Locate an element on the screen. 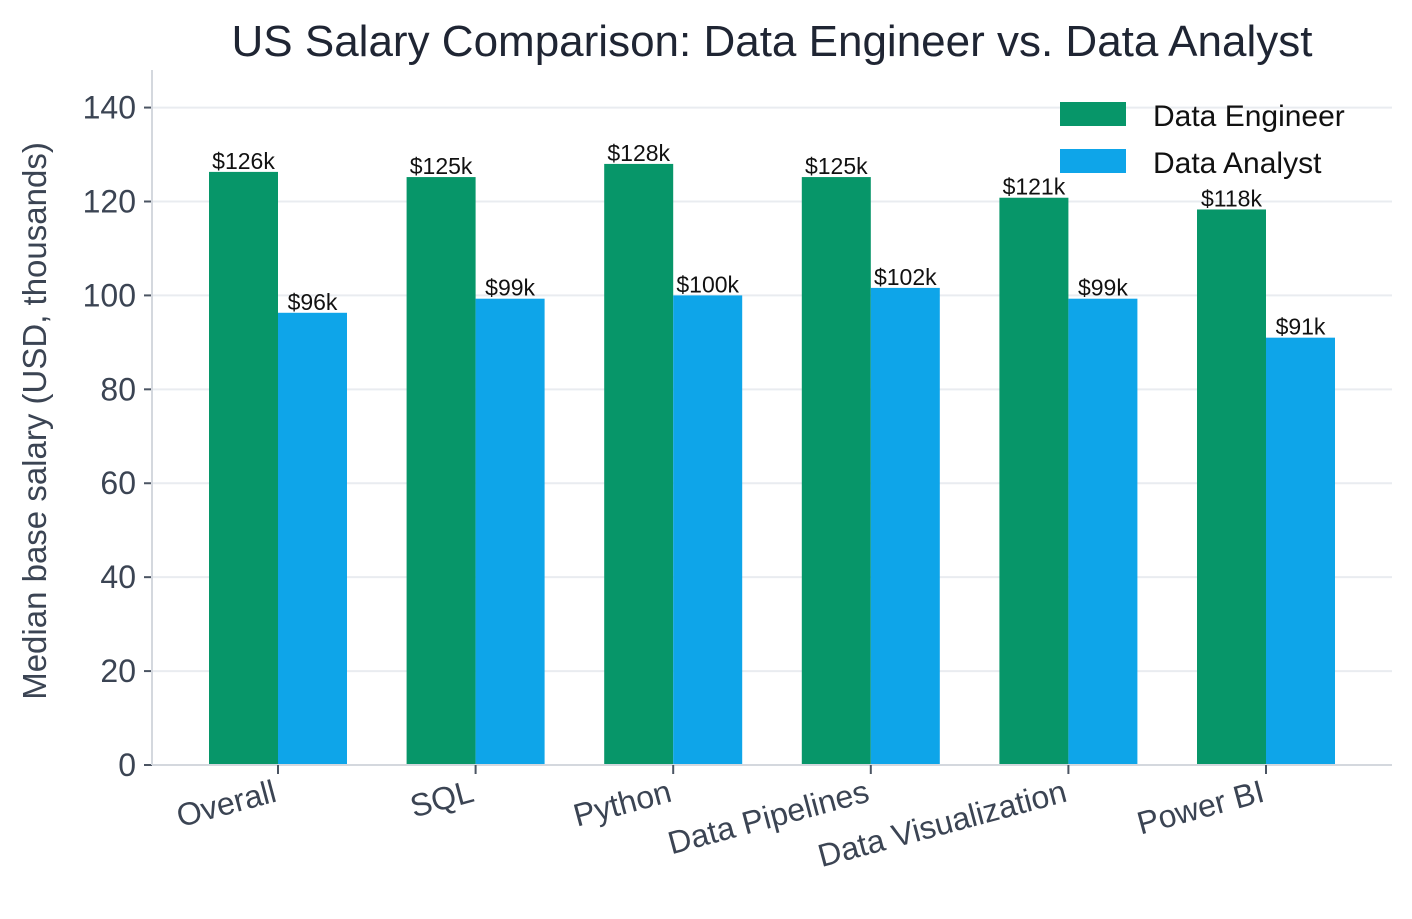 The image size is (1412, 919). data-label-data-engineer: $118k is located at coordinates (1231, 198).